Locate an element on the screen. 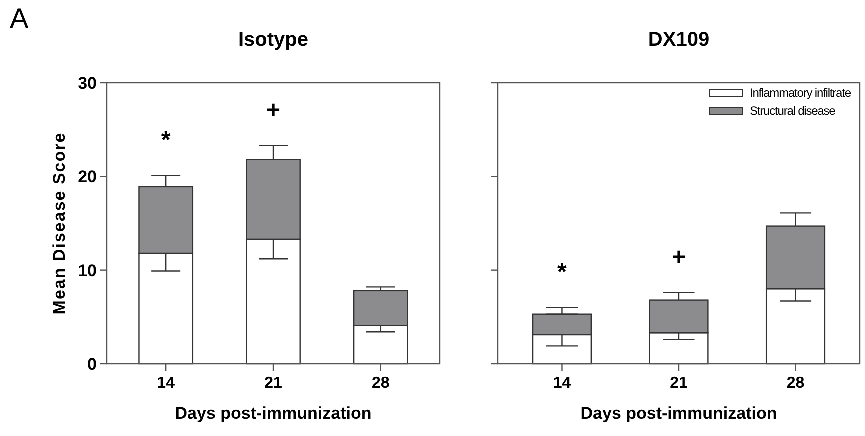  text: A is located at coordinates (19, 18).